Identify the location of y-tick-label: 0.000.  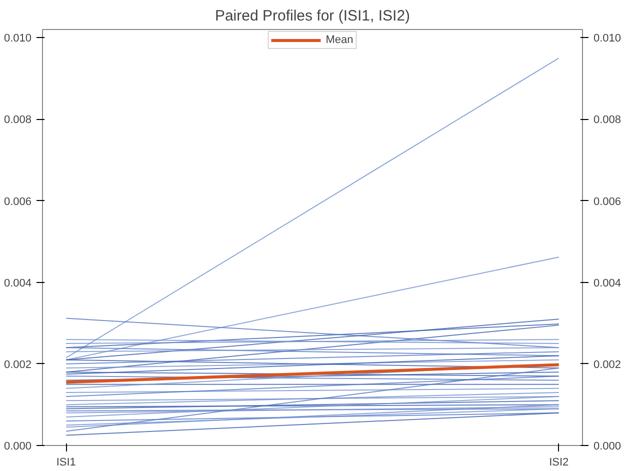
(18, 446).